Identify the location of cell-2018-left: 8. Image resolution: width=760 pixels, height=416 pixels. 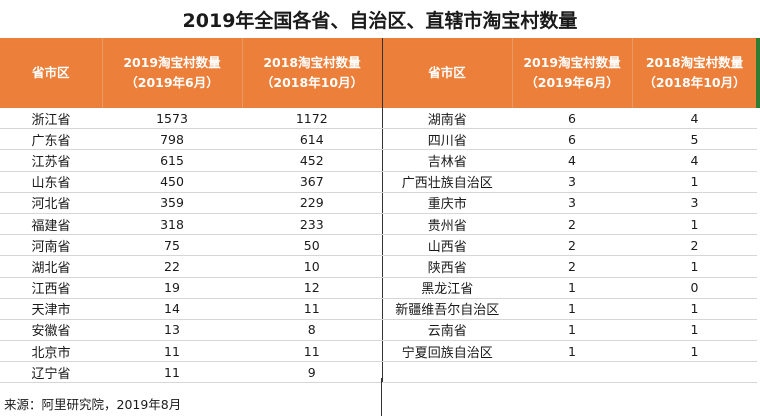
(312, 330).